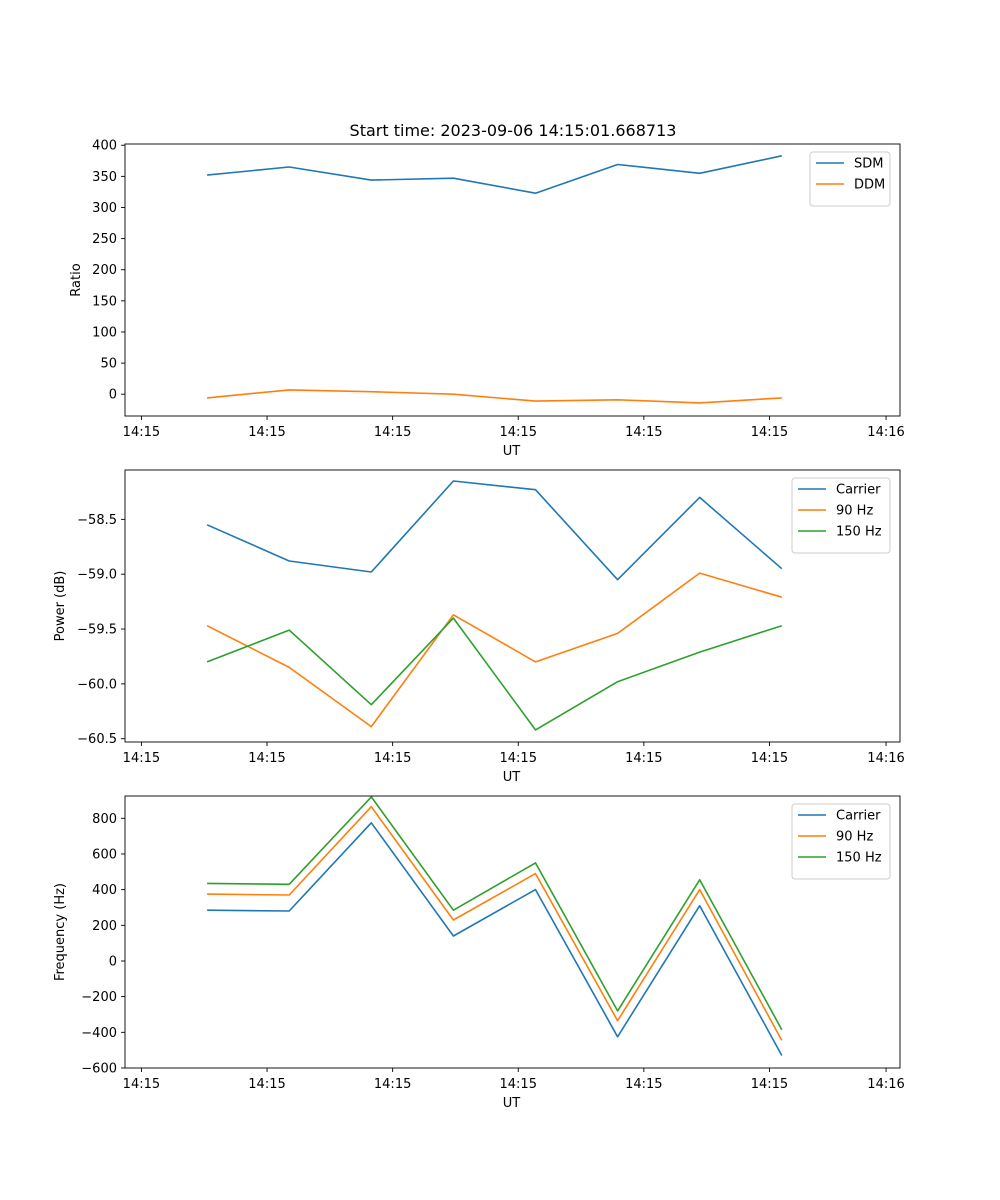 The height and width of the screenshot is (1200, 1000). Describe the element at coordinates (869, 185) in the screenshot. I see `legend-label: DDM` at that location.